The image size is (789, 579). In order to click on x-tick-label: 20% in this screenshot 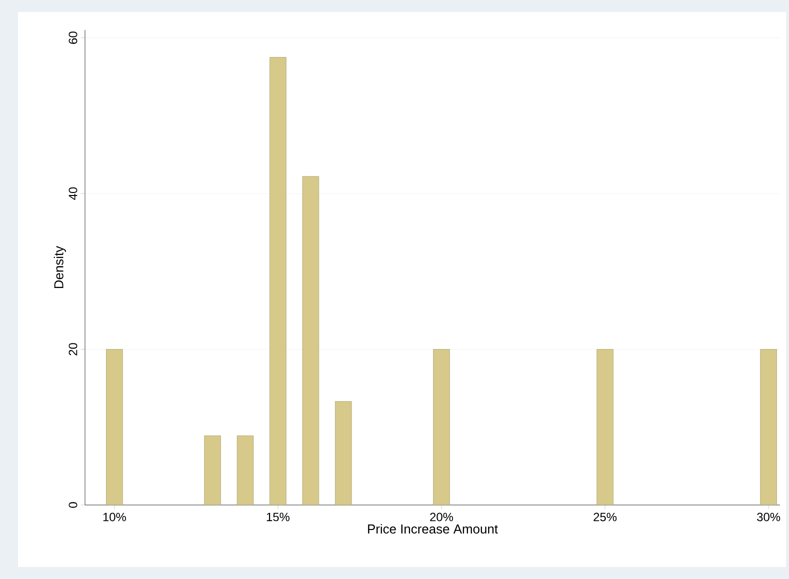, I will do `click(442, 517)`.